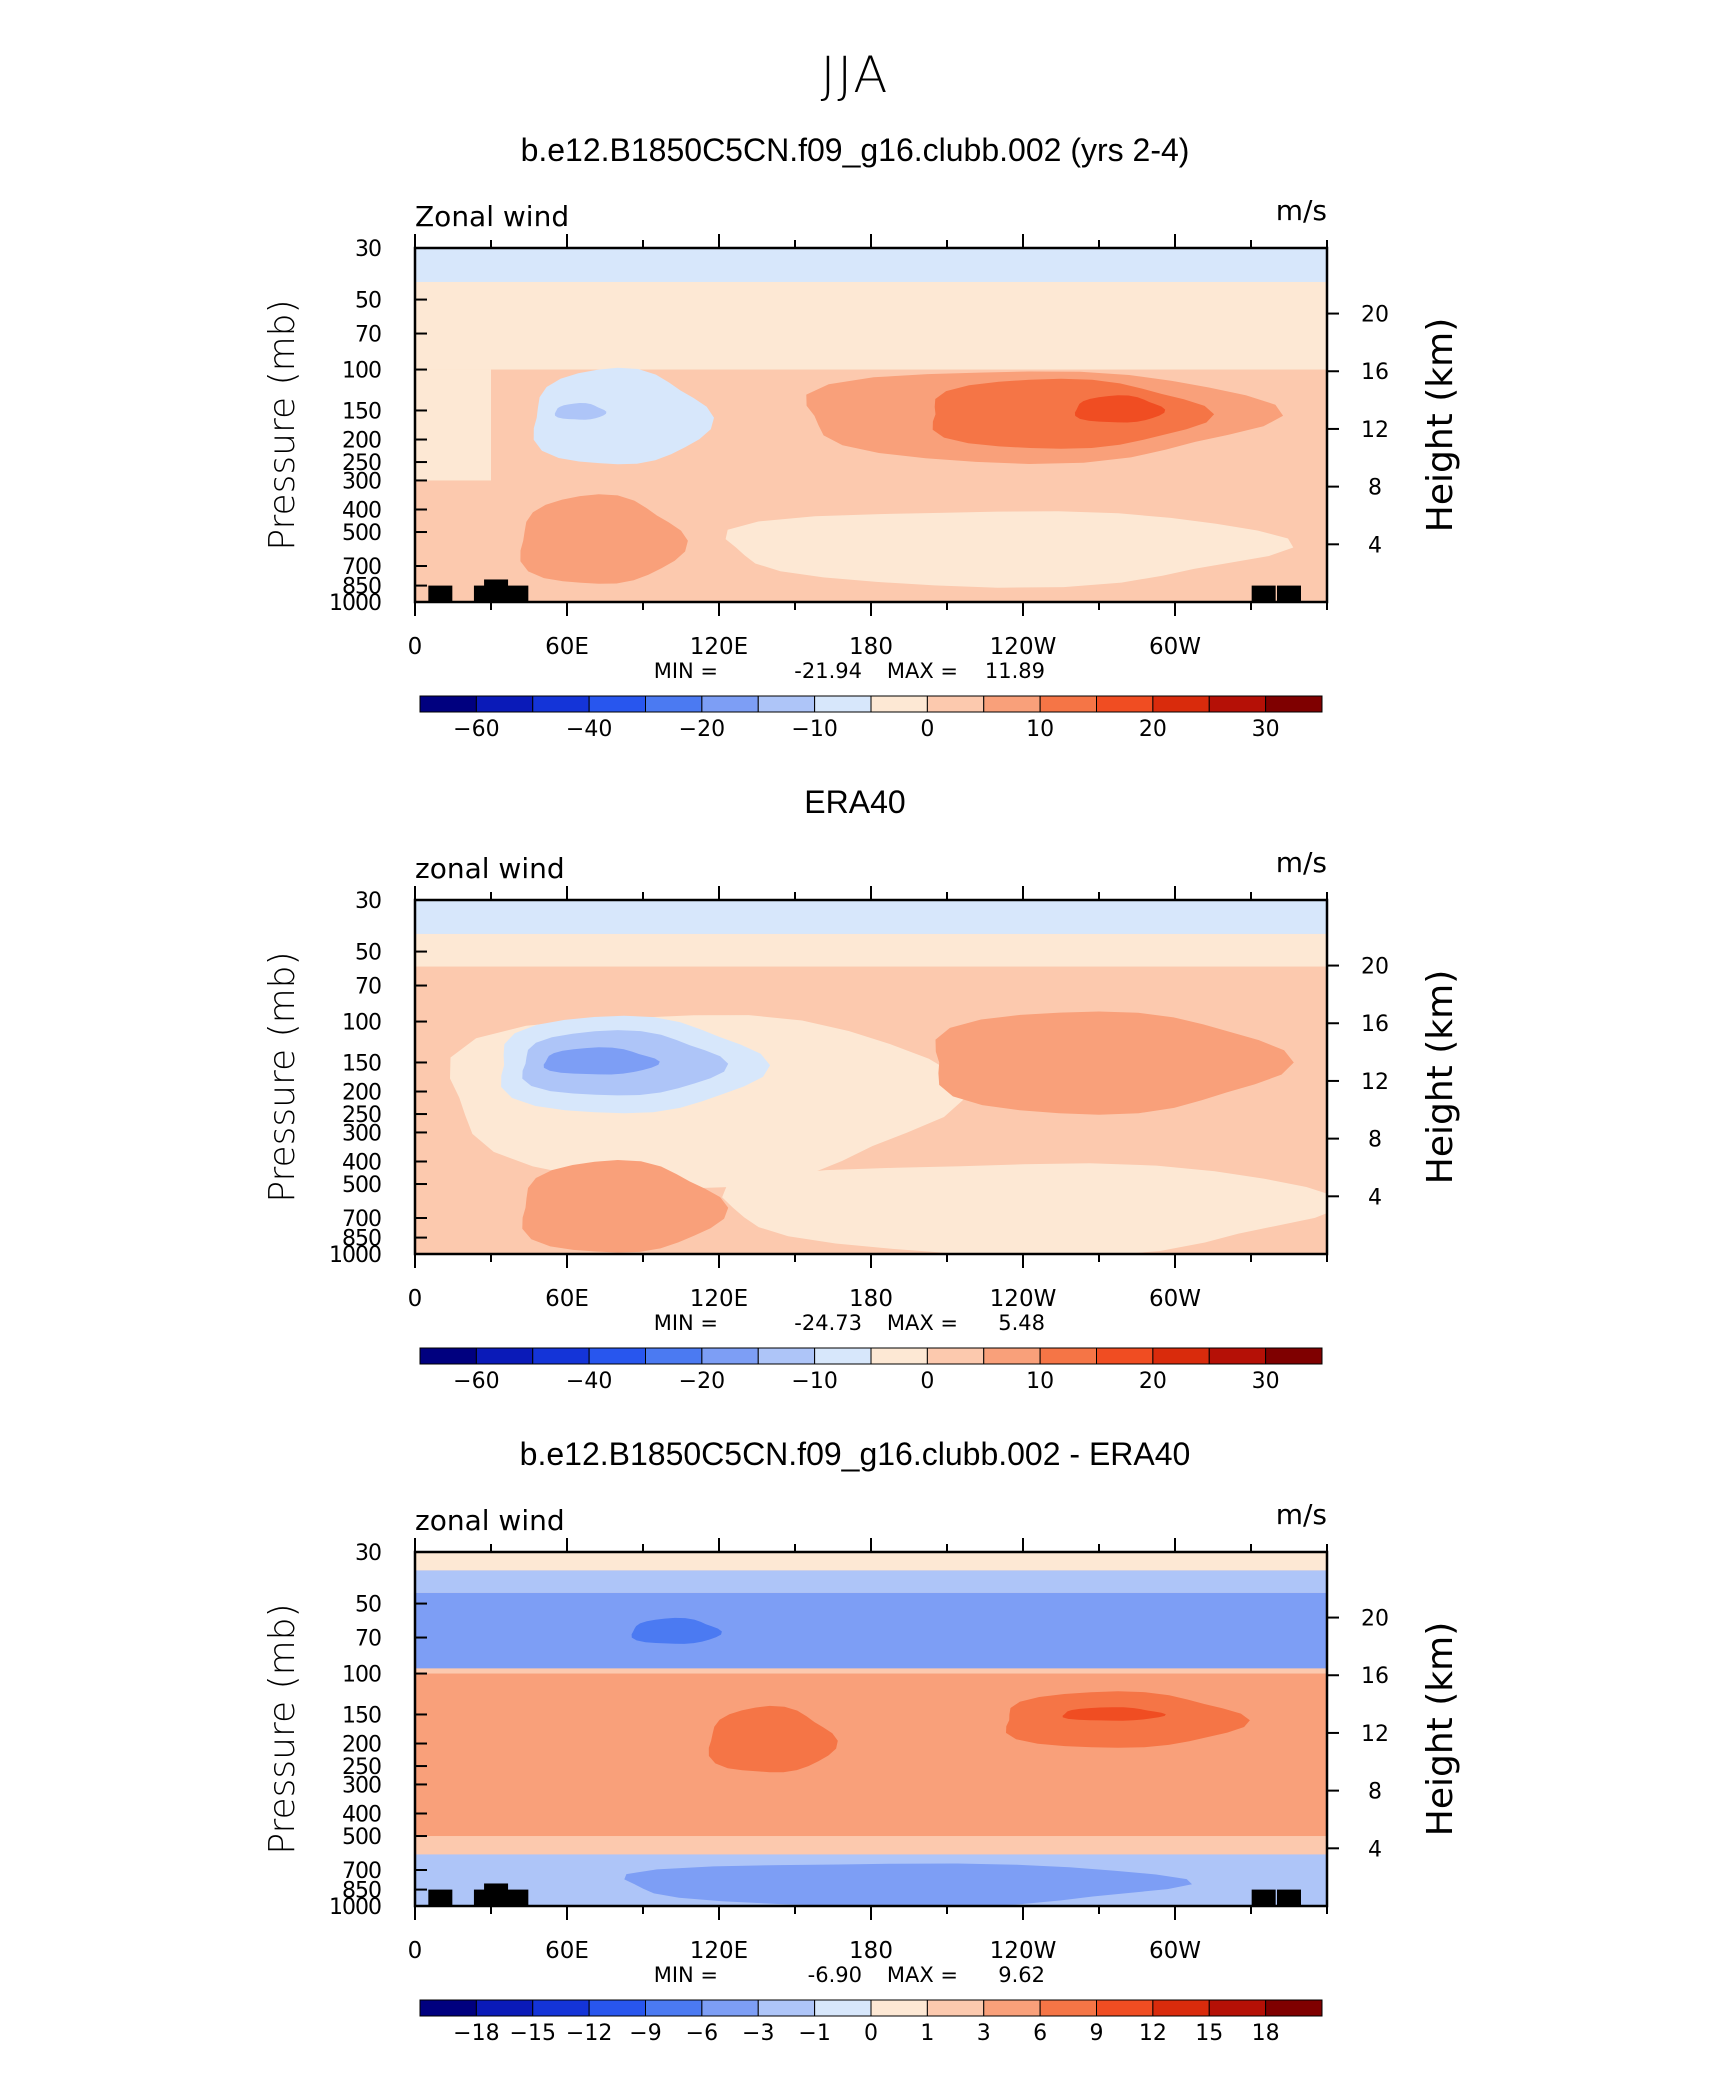  I want to click on longitude-tick-label: 180, so click(871, 1951).